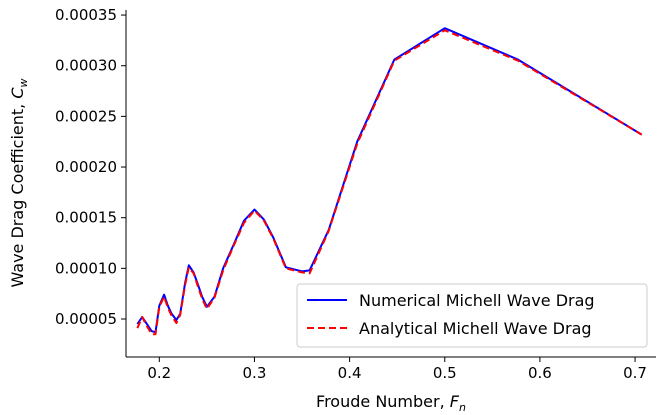 Image resolution: width=657 pixels, height=415 pixels. What do you see at coordinates (86, 15) in the screenshot?
I see `y-tick-label: 0.00035` at bounding box center [86, 15].